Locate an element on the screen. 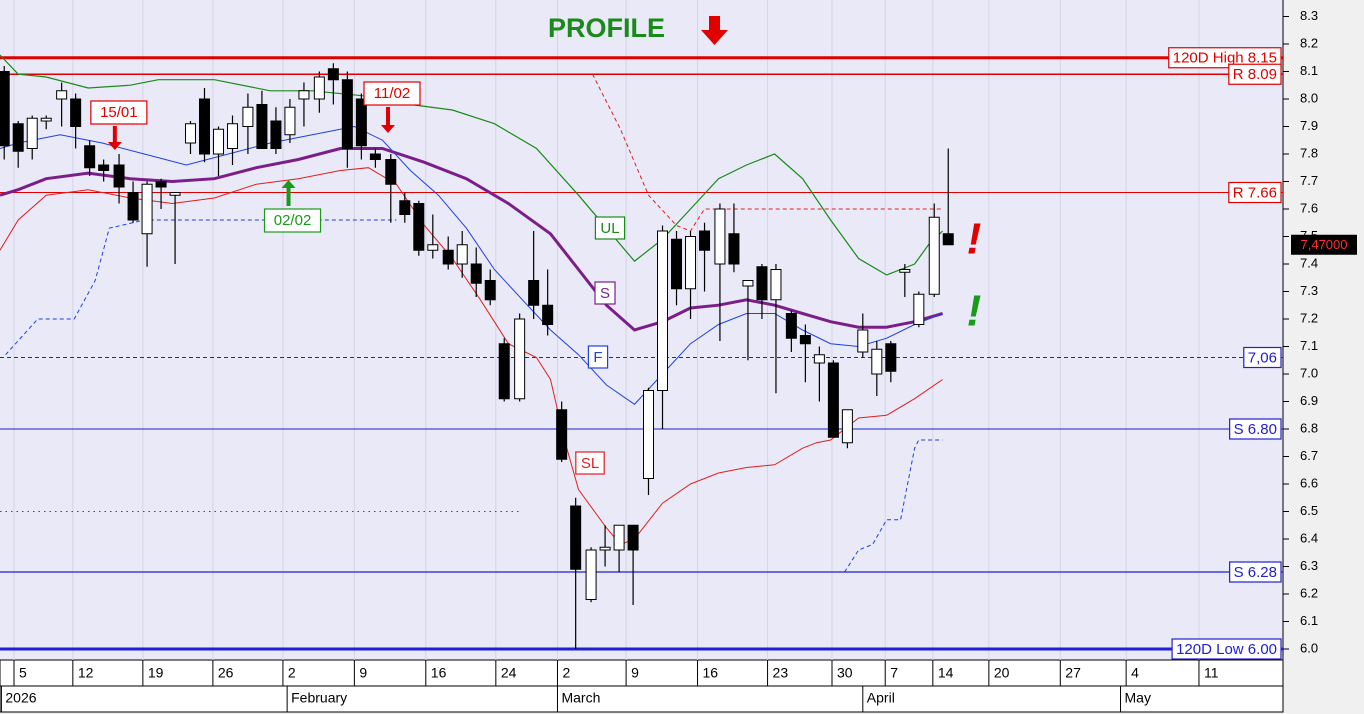  y-tick-label: 7.3 is located at coordinates (1309, 290).